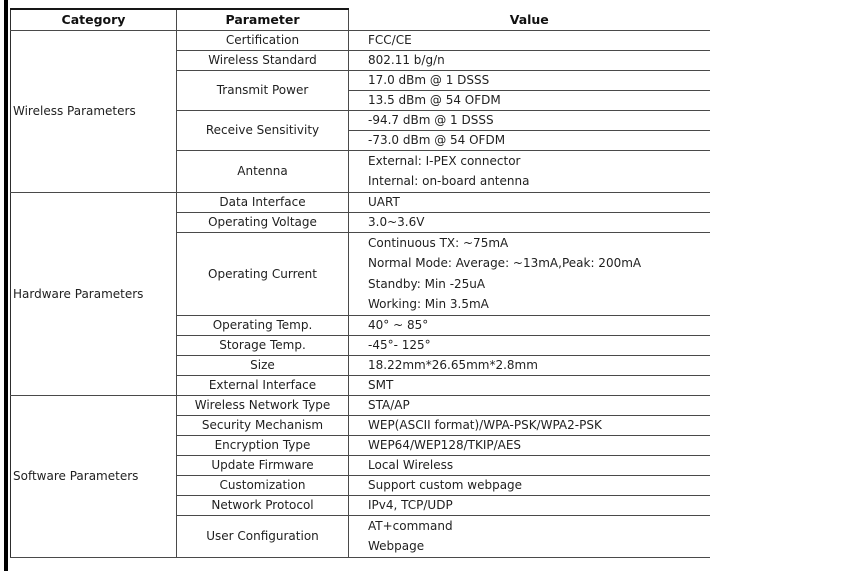 This screenshot has height=571, width=854. Describe the element at coordinates (262, 536) in the screenshot. I see `parameter-cell: User Configuration` at that location.